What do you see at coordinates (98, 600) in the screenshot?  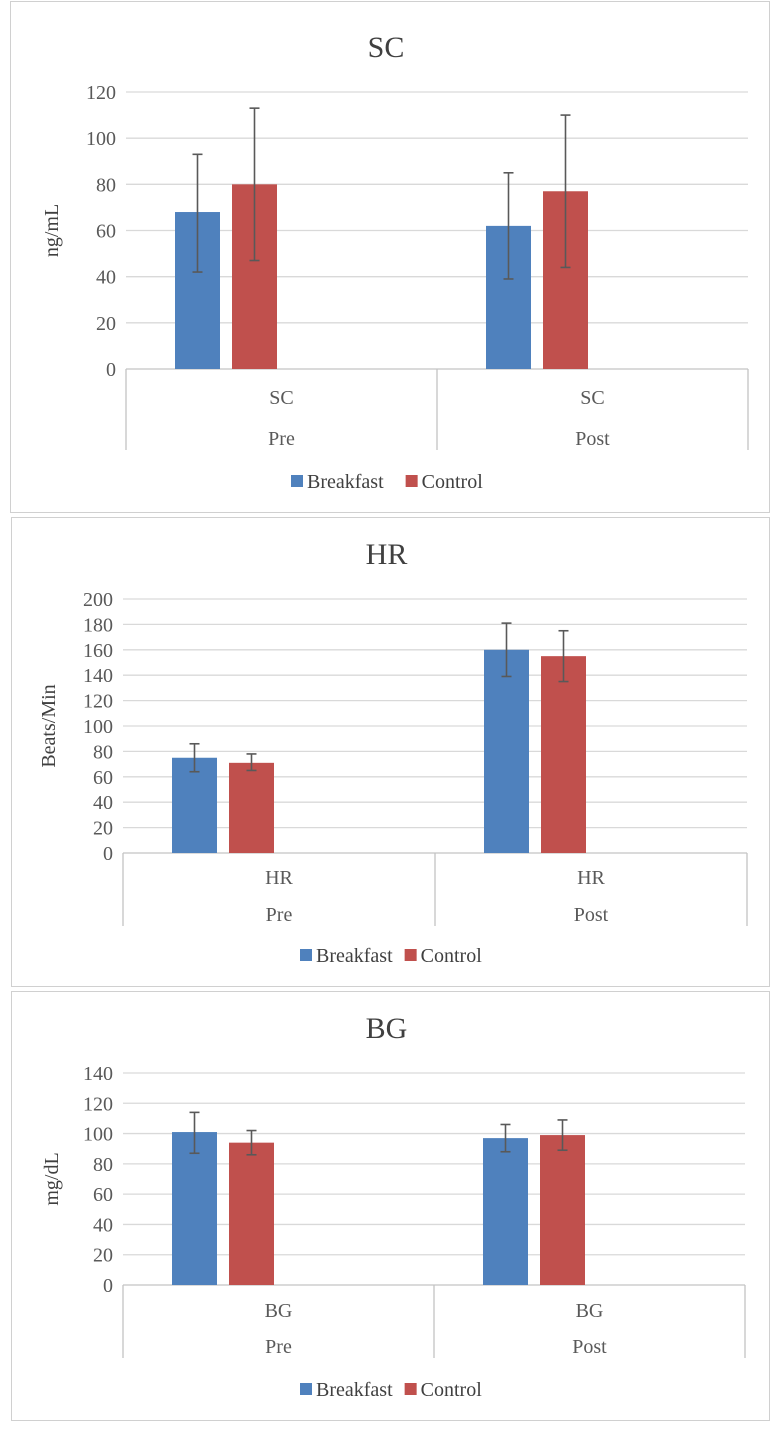 I see `y-tick-label: 200` at bounding box center [98, 600].